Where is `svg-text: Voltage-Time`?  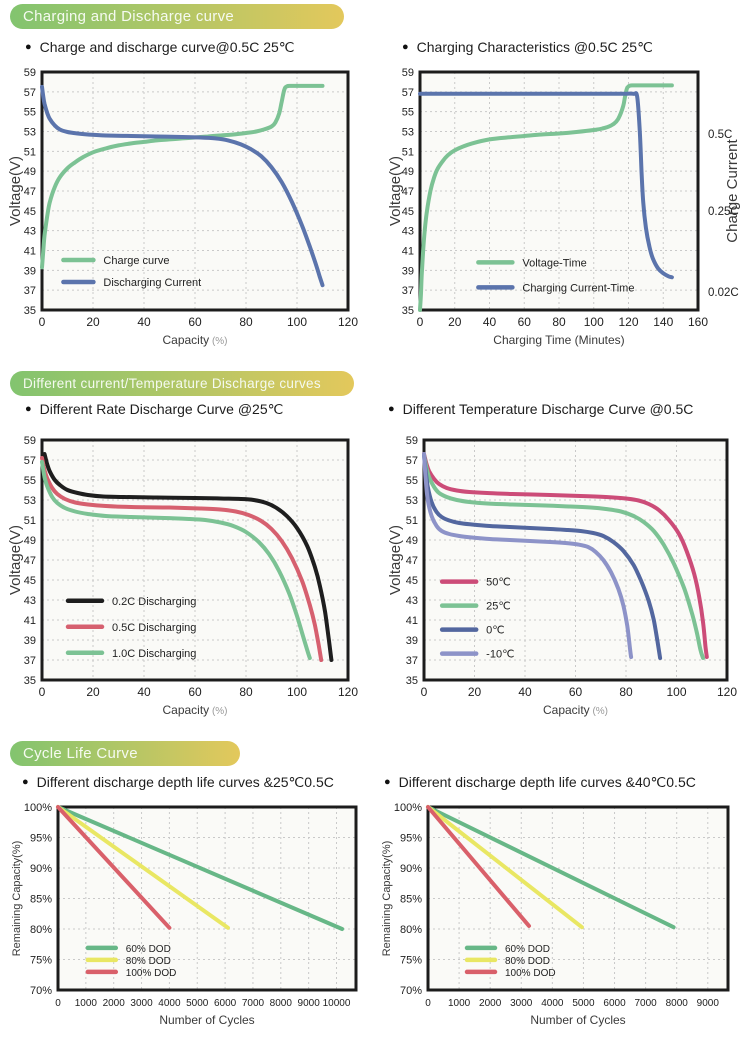
svg-text: Voltage-Time is located at coordinates (554, 263).